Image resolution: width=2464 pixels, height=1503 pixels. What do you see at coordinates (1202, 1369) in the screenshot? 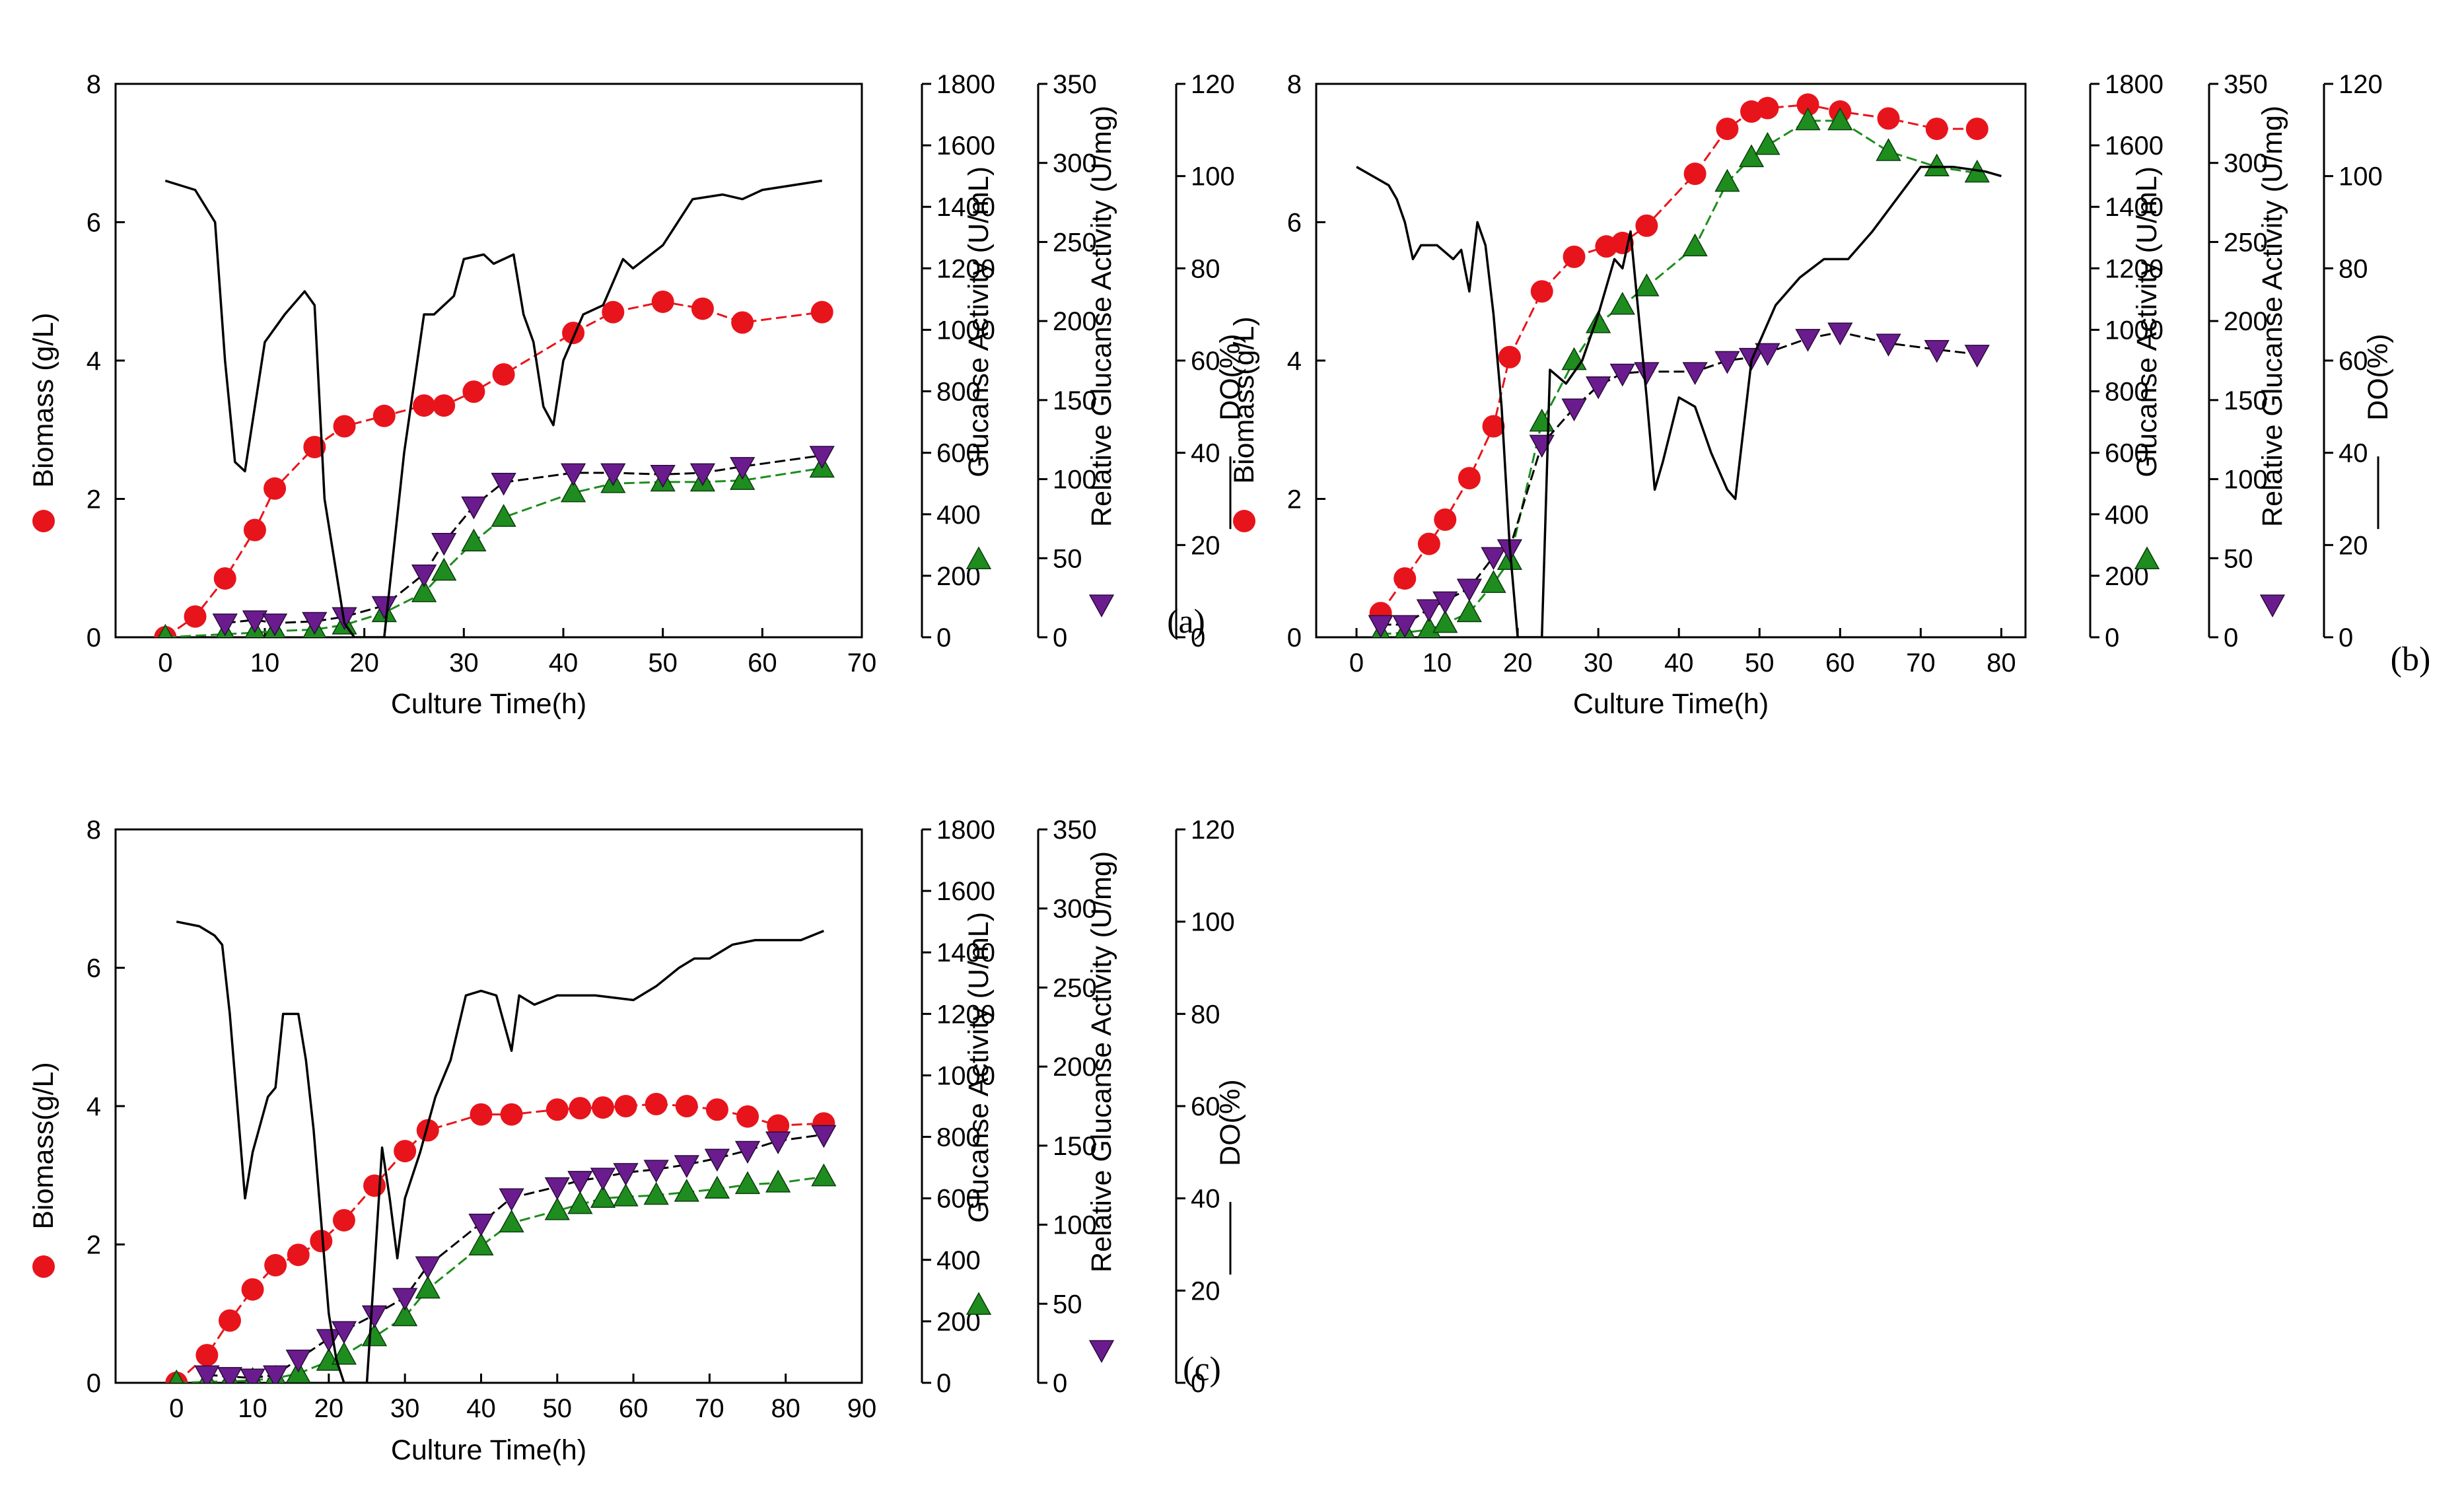
I see `panel-label: (c)` at bounding box center [1202, 1369].